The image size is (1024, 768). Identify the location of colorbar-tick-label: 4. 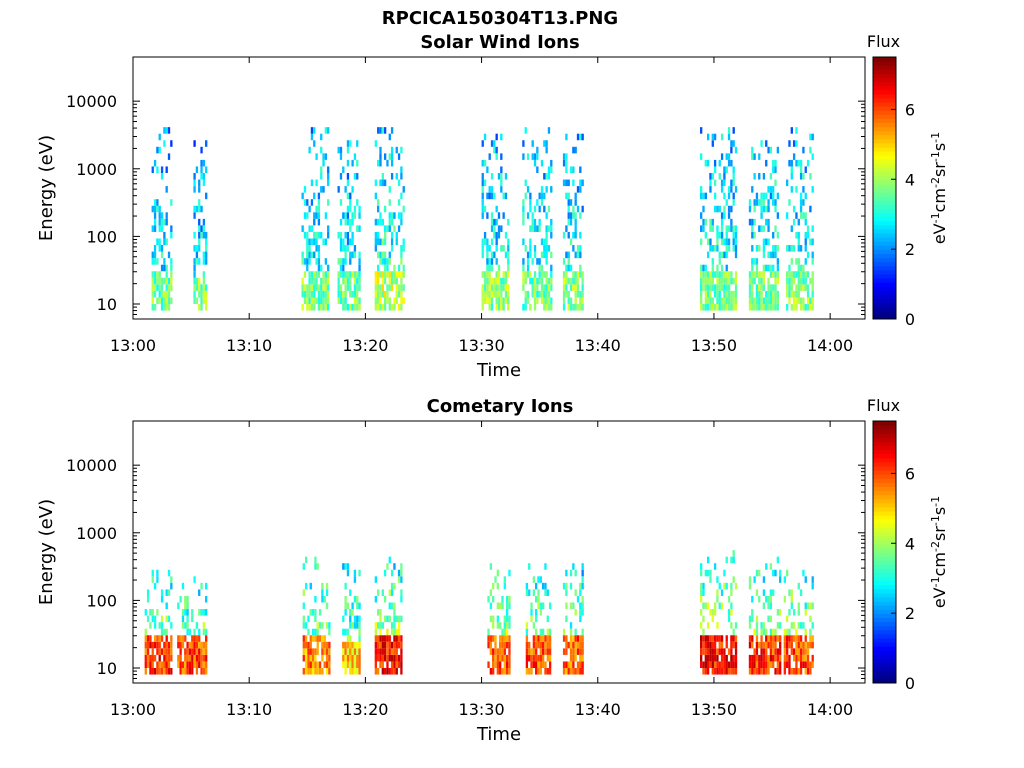
(910, 179).